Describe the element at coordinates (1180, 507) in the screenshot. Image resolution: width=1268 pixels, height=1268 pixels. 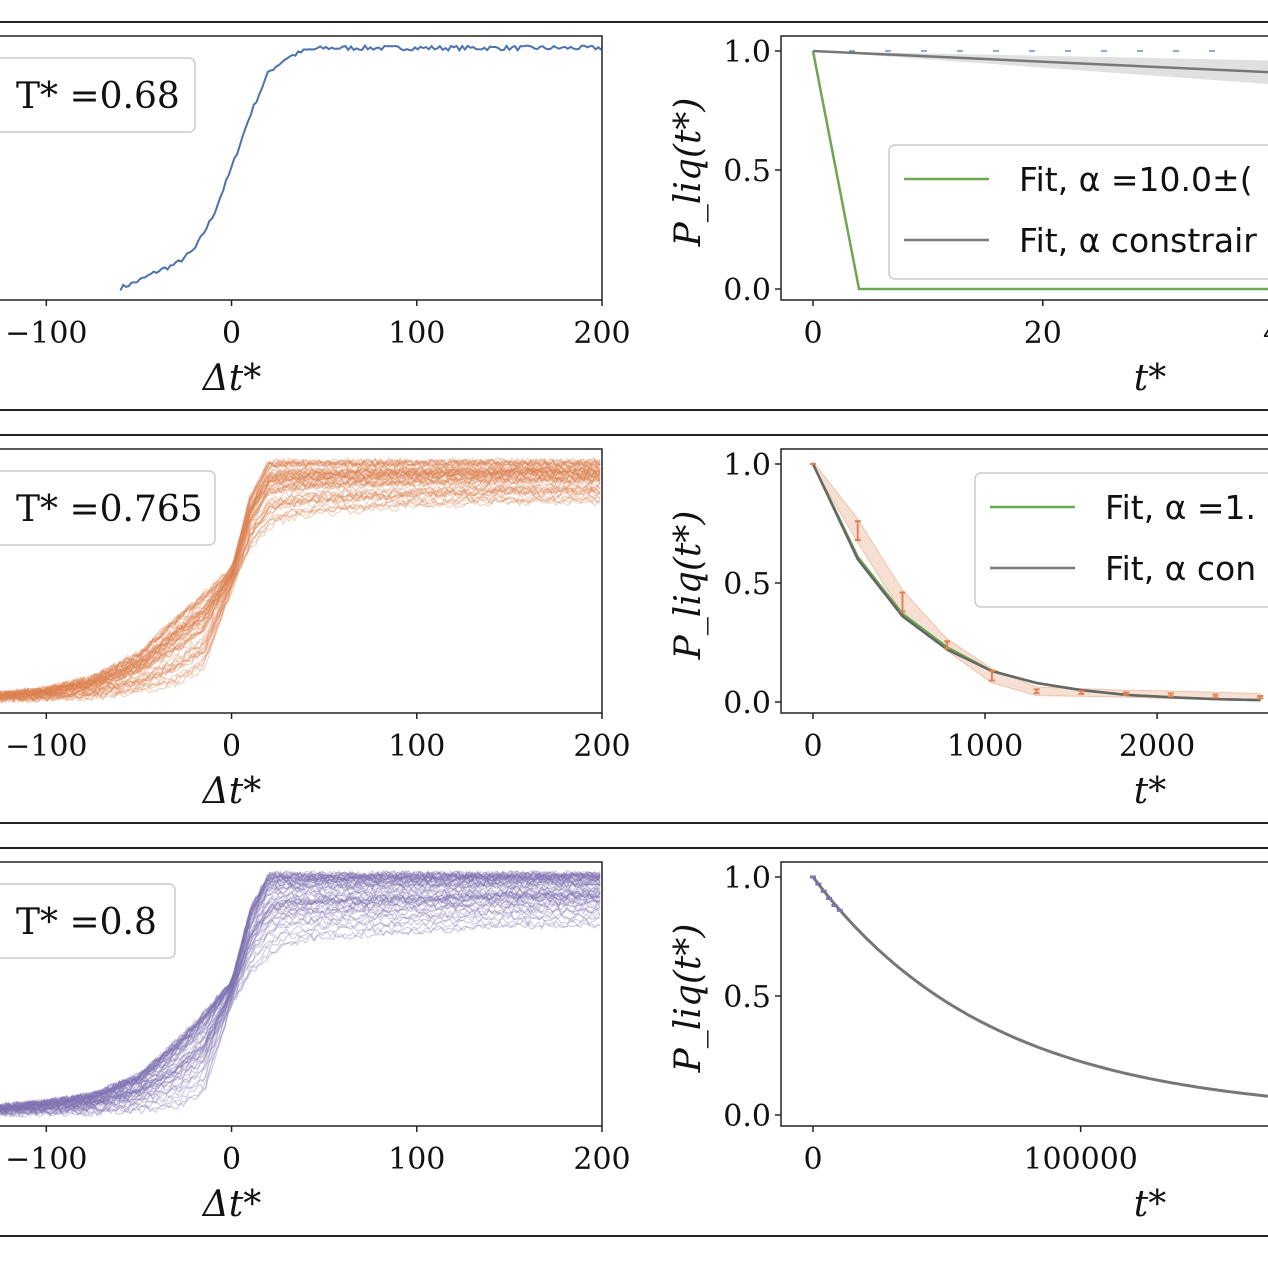
I see `legend-label-free: Fit, α =1.` at that location.